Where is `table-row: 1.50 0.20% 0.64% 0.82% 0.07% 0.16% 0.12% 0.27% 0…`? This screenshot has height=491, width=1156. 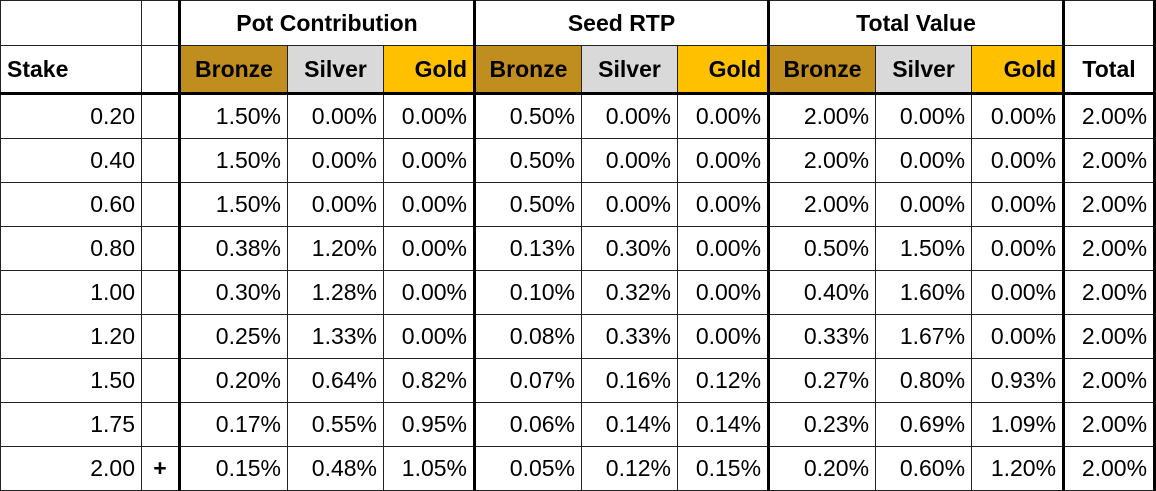 table-row: 1.50 0.20% 0.64% 0.82% 0.07% 0.16% 0.12% 0.27% 0… is located at coordinates (578, 380).